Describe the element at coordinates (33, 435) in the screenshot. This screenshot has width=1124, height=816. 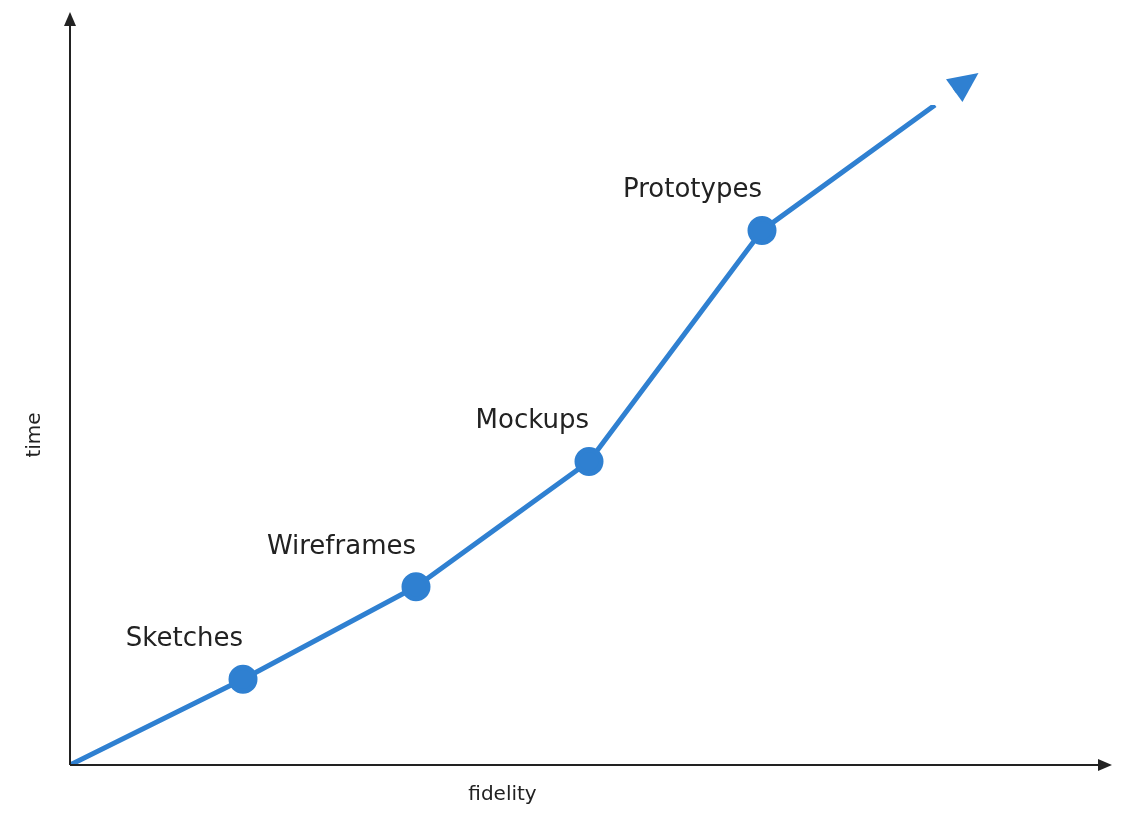
I see `y-axis-title: time` at that location.